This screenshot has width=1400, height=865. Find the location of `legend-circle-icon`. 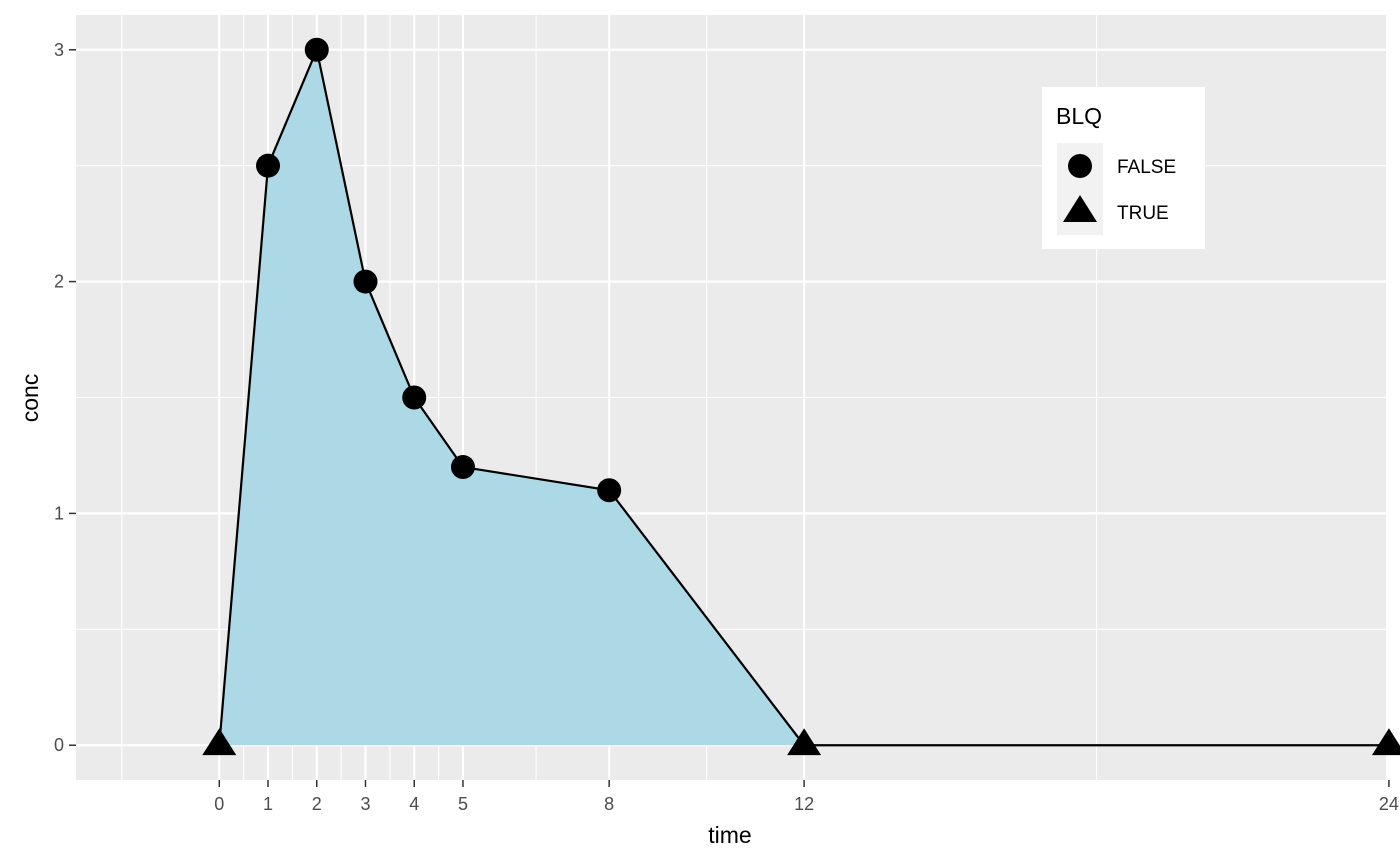

legend-circle-icon is located at coordinates (1080, 166).